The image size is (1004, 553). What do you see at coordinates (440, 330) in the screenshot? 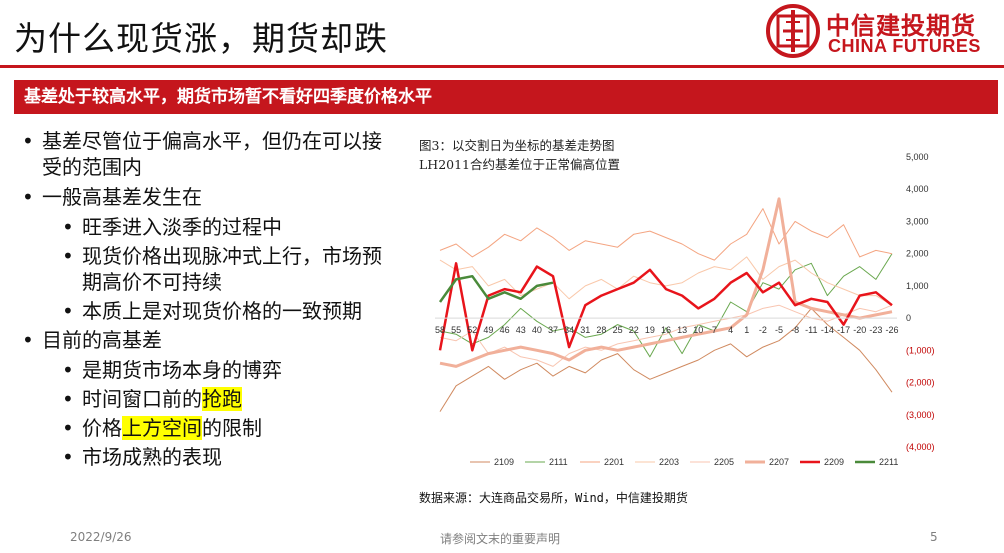
I see `x-tick-label: 58` at bounding box center [440, 330].